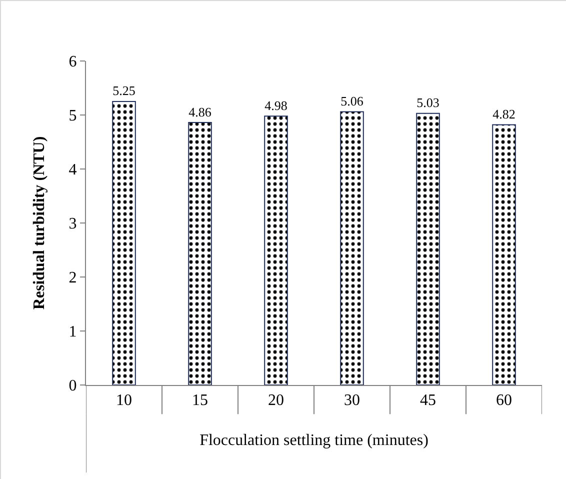 Image resolution: width=566 pixels, height=479 pixels. Describe the element at coordinates (39, 223) in the screenshot. I see `y-axis-title: Residual turbidity (NTU)` at that location.